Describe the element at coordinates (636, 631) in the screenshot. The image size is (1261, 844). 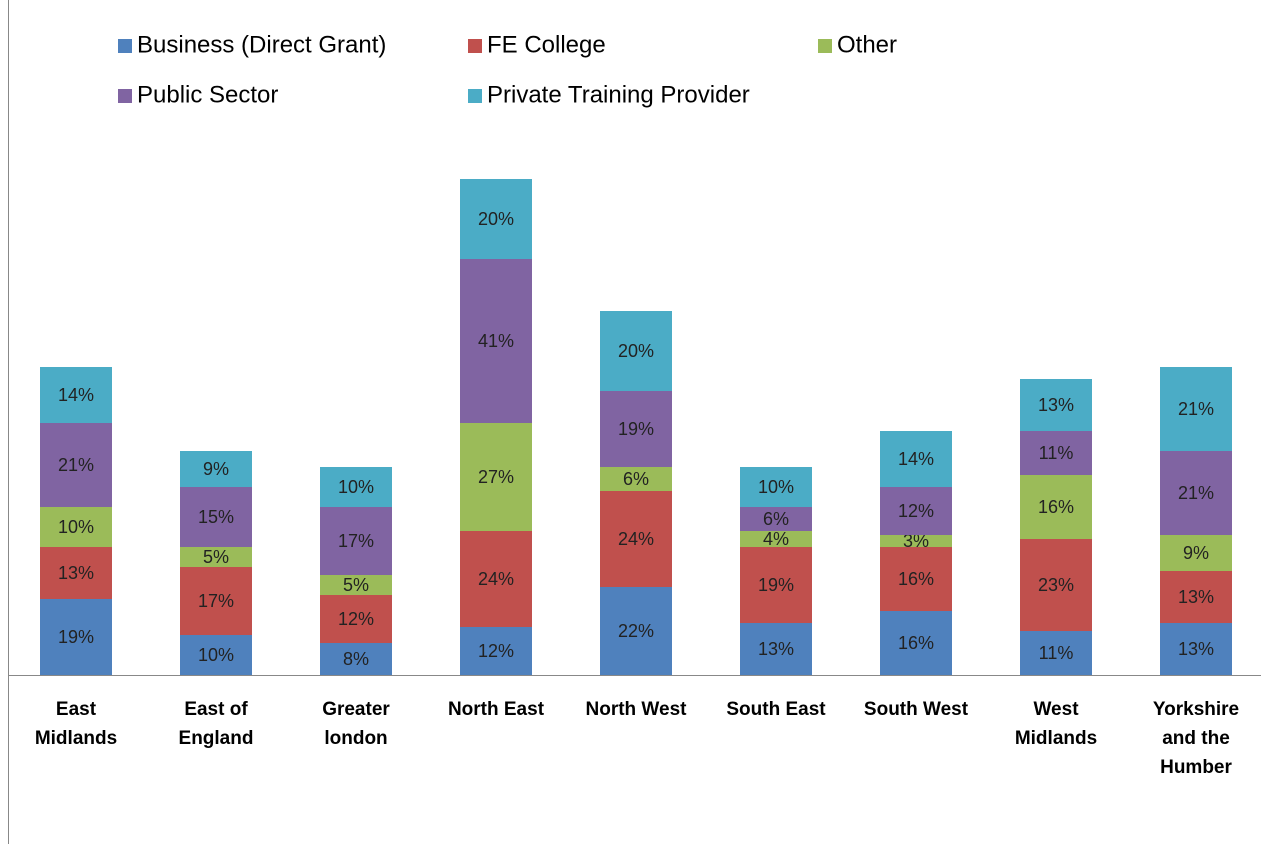
I see `data-label: 22%` at that location.